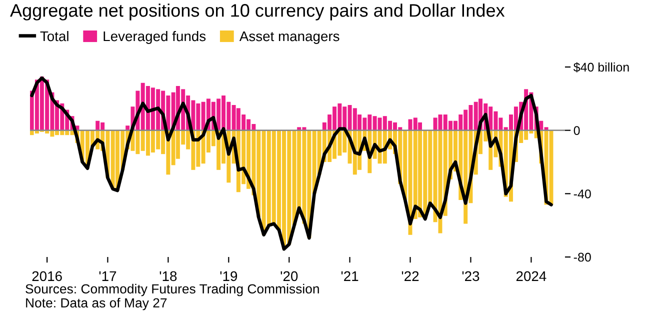 The height and width of the screenshot is (333, 650). I want to click on x-tick-label: '19, so click(229, 276).